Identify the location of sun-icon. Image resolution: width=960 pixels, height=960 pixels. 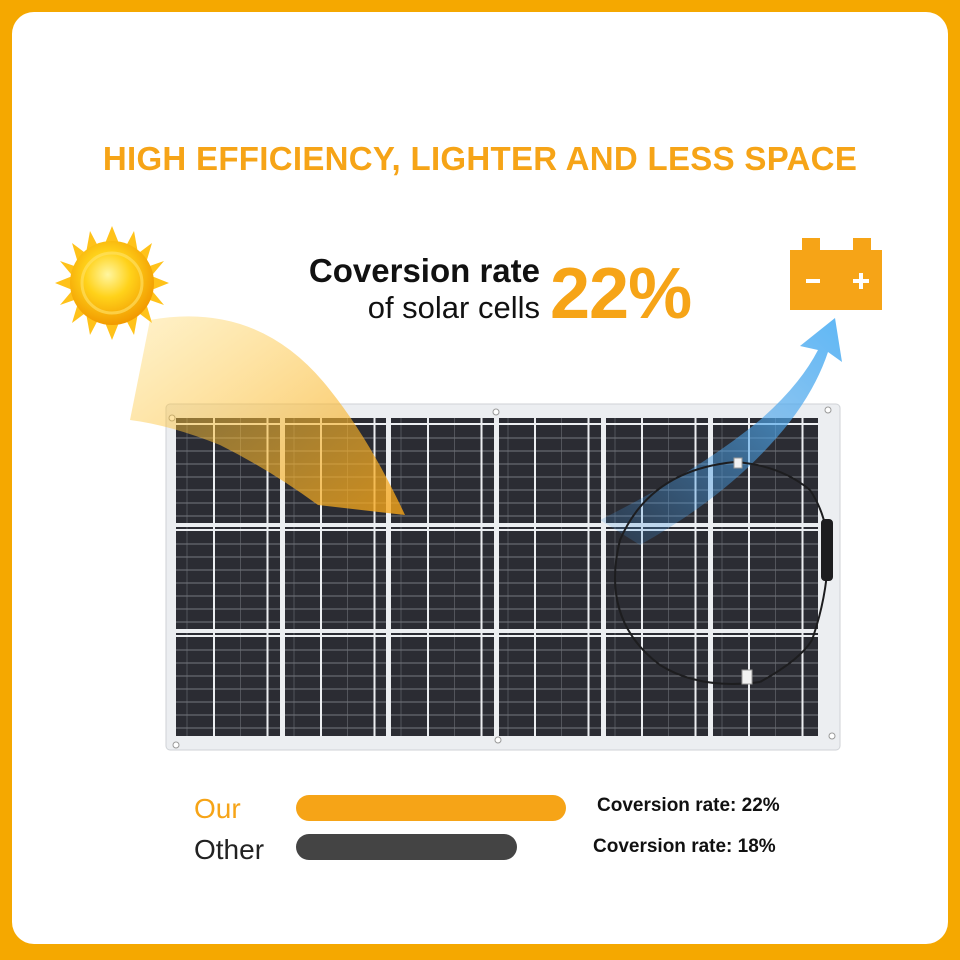
(112, 283).